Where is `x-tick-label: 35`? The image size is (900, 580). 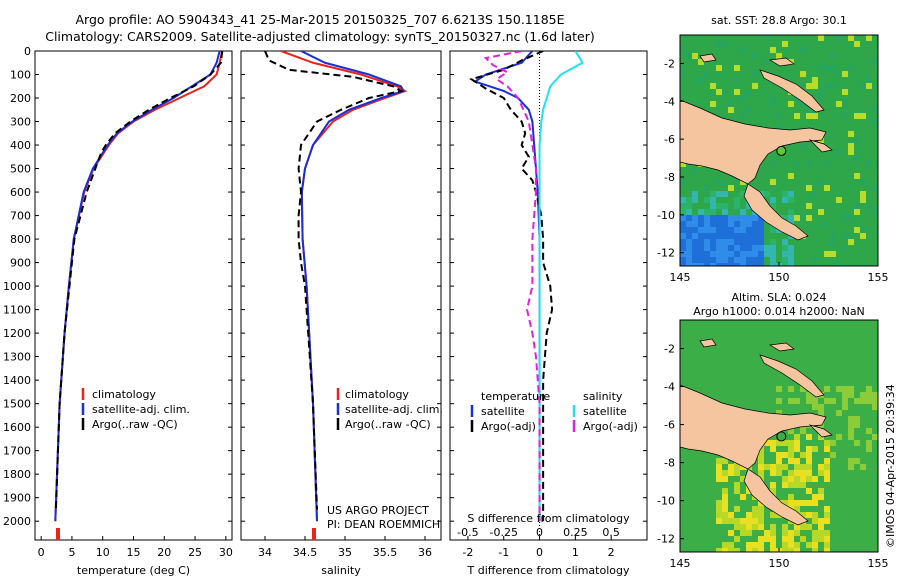 x-tick-label: 35 is located at coordinates (345, 552).